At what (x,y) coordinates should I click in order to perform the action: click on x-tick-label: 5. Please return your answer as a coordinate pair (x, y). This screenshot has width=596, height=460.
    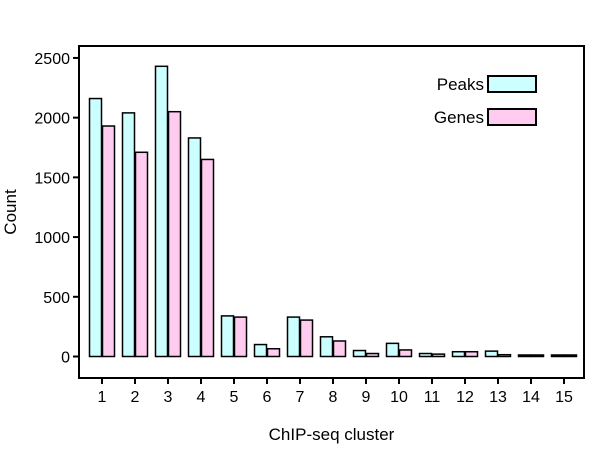
    Looking at the image, I should click on (234, 397).